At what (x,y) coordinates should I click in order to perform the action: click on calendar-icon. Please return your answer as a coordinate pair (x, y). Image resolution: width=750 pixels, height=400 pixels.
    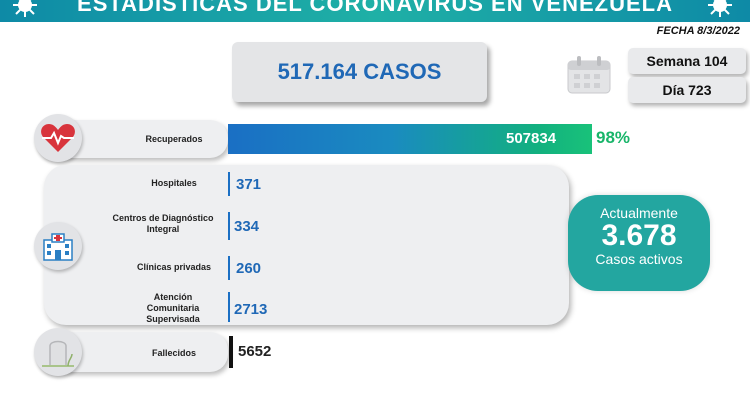
    Looking at the image, I should click on (589, 75).